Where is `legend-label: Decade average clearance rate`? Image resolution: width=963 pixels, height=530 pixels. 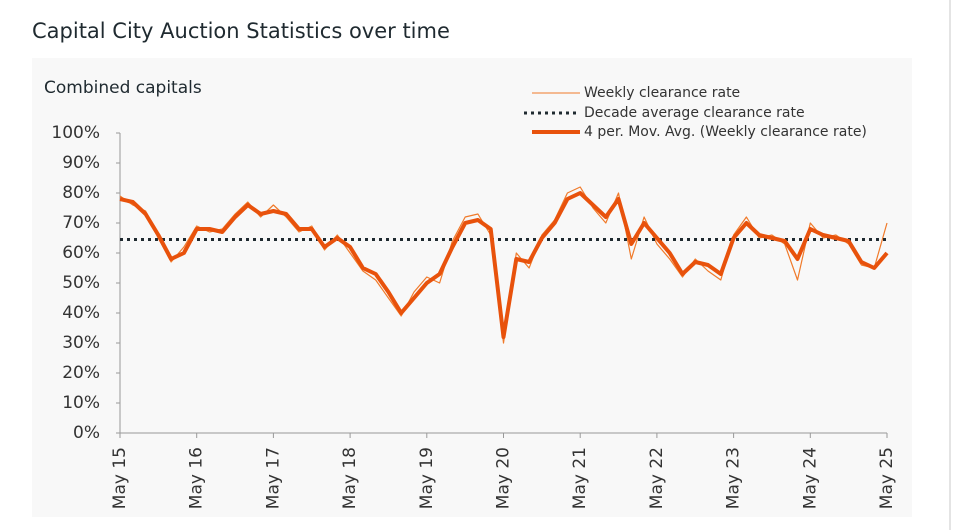 legend-label: Decade average clearance rate is located at coordinates (694, 113).